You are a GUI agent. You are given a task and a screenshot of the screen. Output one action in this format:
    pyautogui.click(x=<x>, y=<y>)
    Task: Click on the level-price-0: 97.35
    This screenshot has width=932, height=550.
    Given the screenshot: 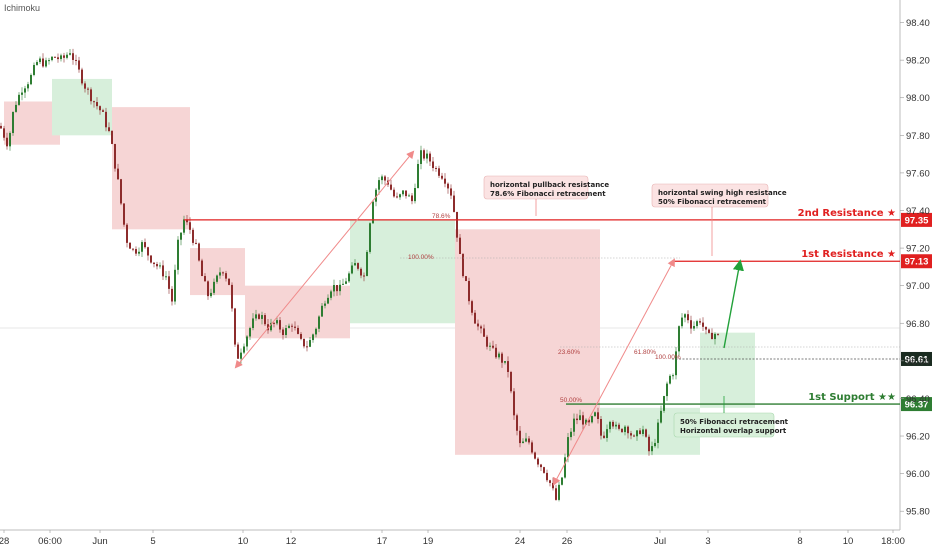 What is the action you would take?
    pyautogui.click(x=917, y=220)
    